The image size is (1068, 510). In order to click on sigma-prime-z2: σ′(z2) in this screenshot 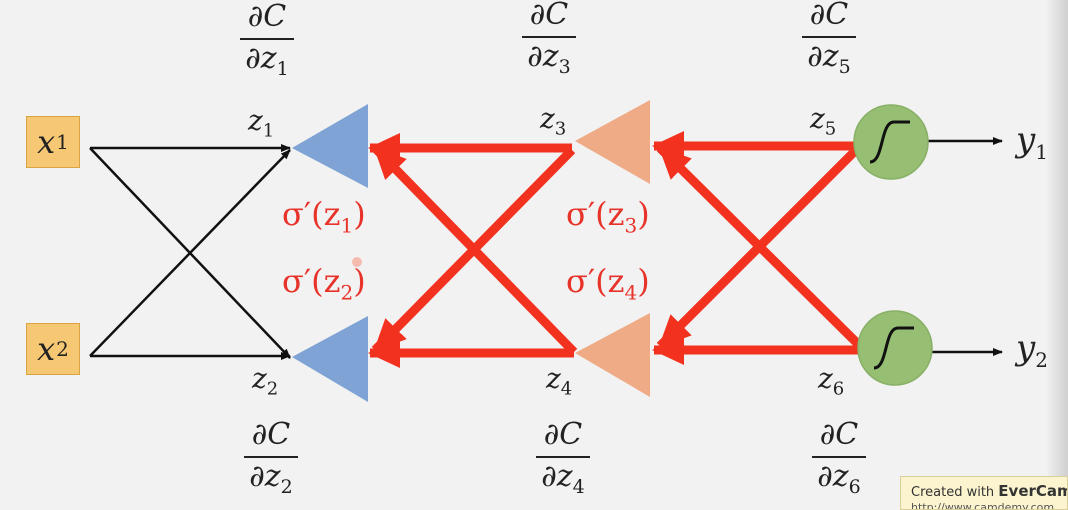, I will do `click(324, 283)`.